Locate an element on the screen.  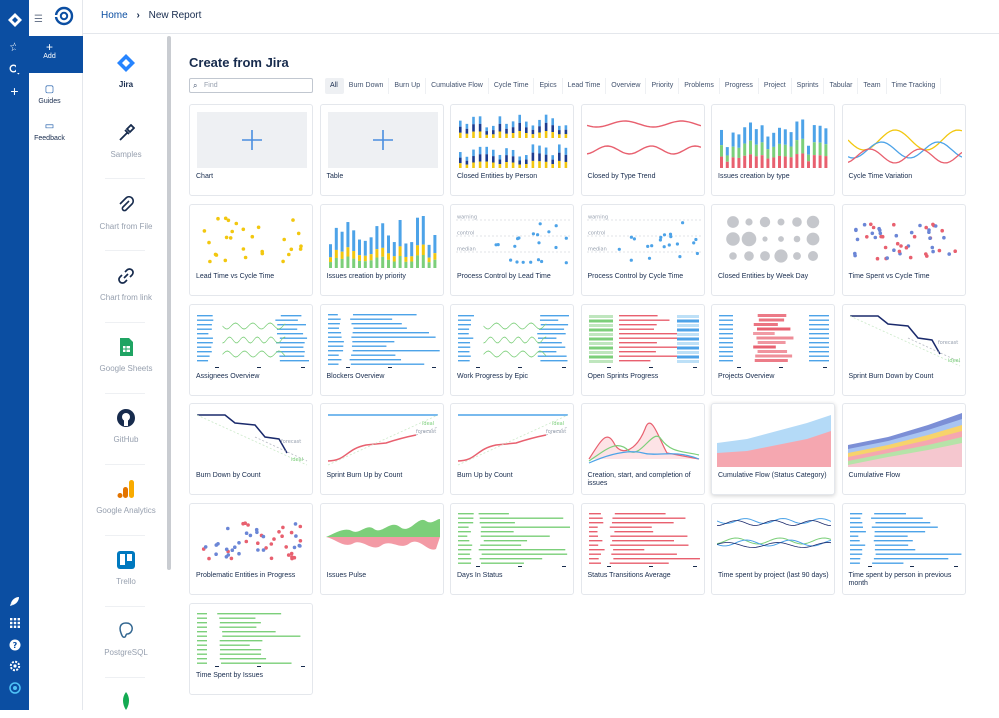
template-card-closed-entities-by-week-day: Closed Entities by Week Day is located at coordinates (773, 249).